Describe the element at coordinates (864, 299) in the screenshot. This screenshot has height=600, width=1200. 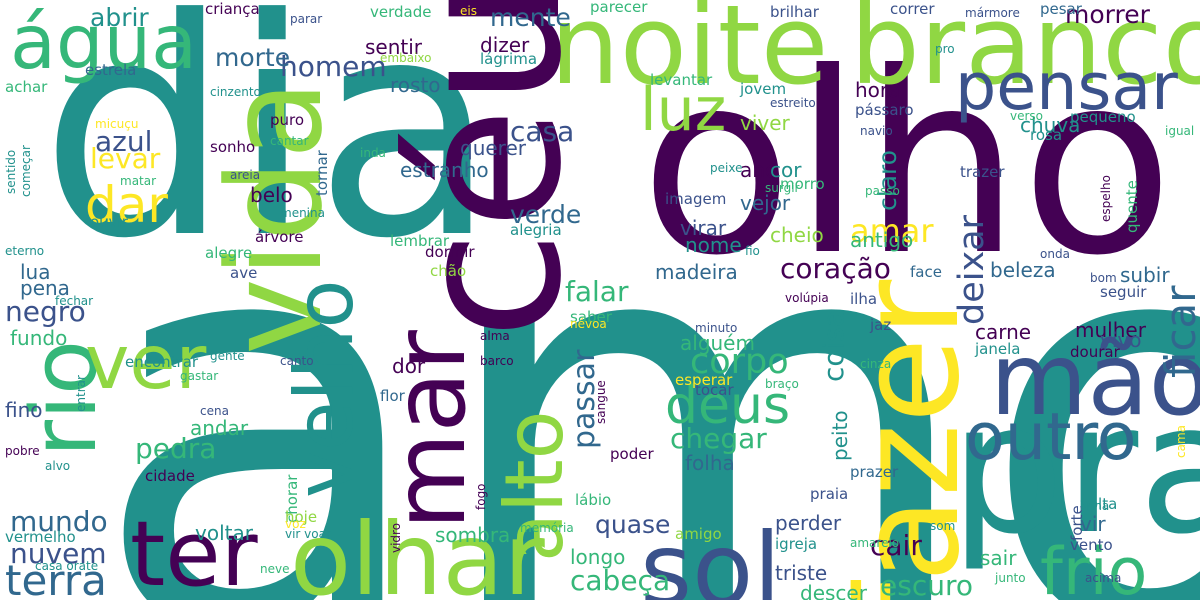
I see `word-ilha: ilha` at that location.